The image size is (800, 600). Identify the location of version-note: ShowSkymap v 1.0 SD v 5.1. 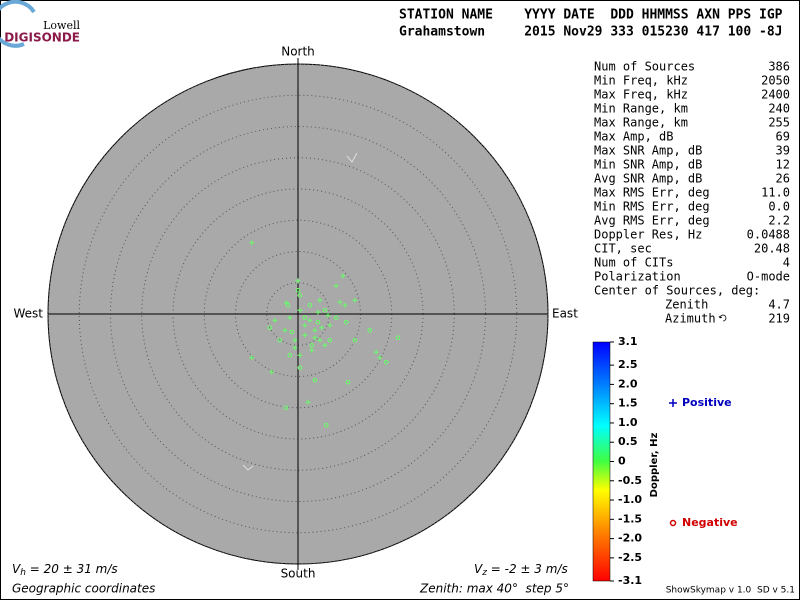
(730, 591).